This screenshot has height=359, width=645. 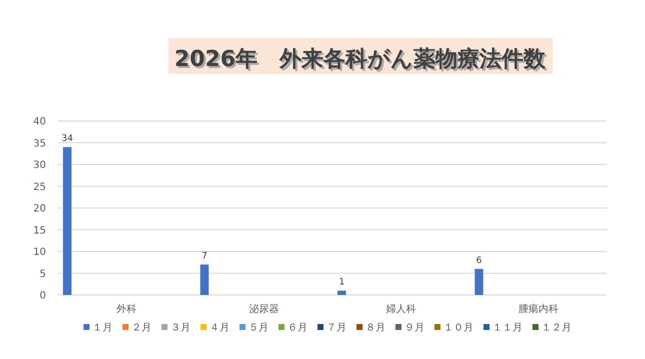 What do you see at coordinates (43, 296) in the screenshot?
I see `y-tick-label: 0` at bounding box center [43, 296].